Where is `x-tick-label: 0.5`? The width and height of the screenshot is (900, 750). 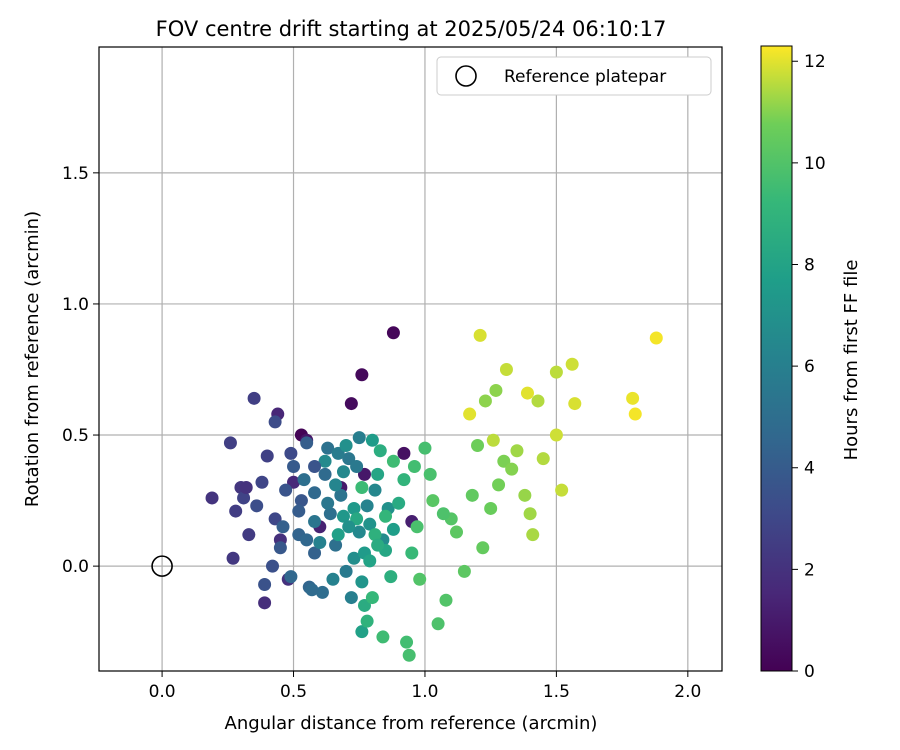
x-tick-label: 0.5 is located at coordinates (293, 692).